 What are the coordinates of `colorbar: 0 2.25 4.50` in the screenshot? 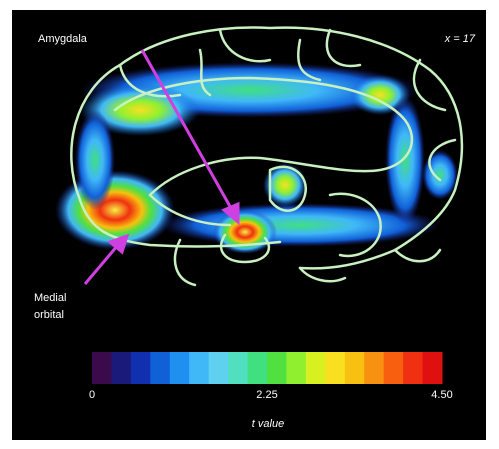 It's located at (271, 376).